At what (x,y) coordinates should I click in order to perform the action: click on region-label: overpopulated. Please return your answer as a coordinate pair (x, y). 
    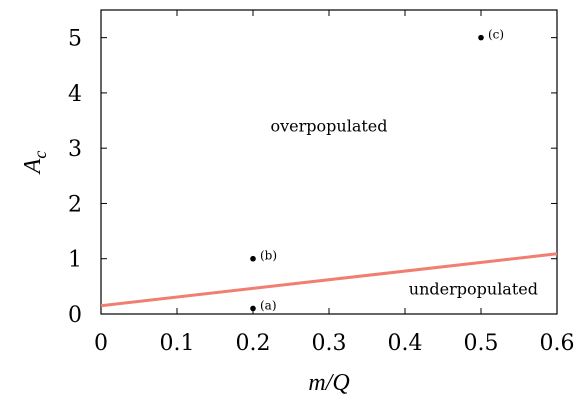
    Looking at the image, I should click on (328, 126).